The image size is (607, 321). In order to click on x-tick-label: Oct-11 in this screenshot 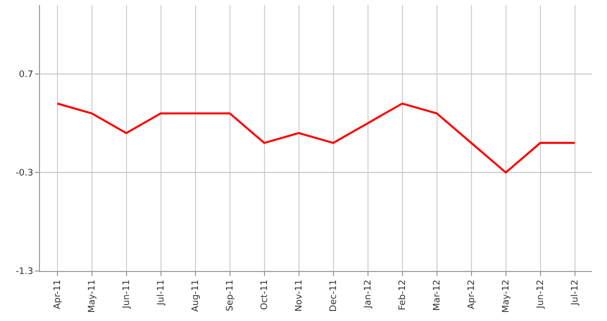, I will do `click(265, 295)`.